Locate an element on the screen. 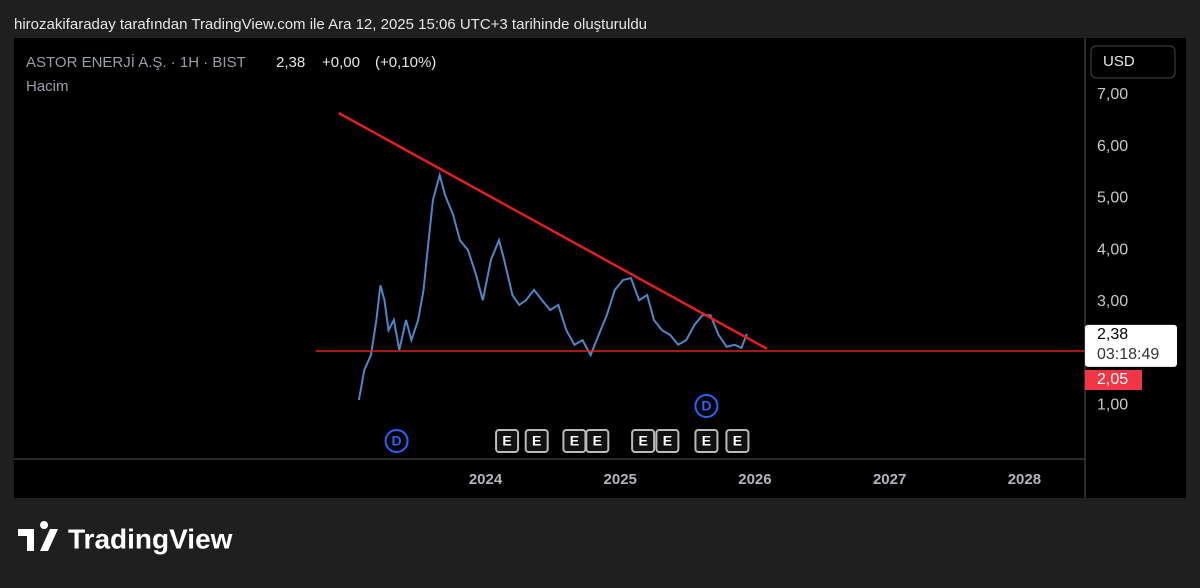 The height and width of the screenshot is (588, 1200). brand-logo is located at coordinates (38, 536).